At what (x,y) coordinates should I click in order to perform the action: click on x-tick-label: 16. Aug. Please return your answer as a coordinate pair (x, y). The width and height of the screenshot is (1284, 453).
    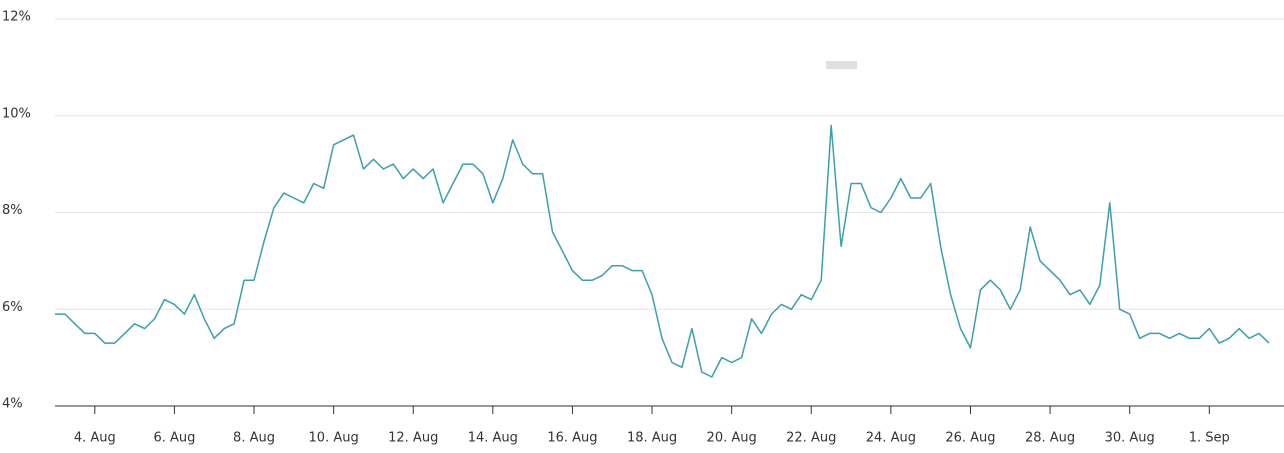
    Looking at the image, I should click on (572, 438).